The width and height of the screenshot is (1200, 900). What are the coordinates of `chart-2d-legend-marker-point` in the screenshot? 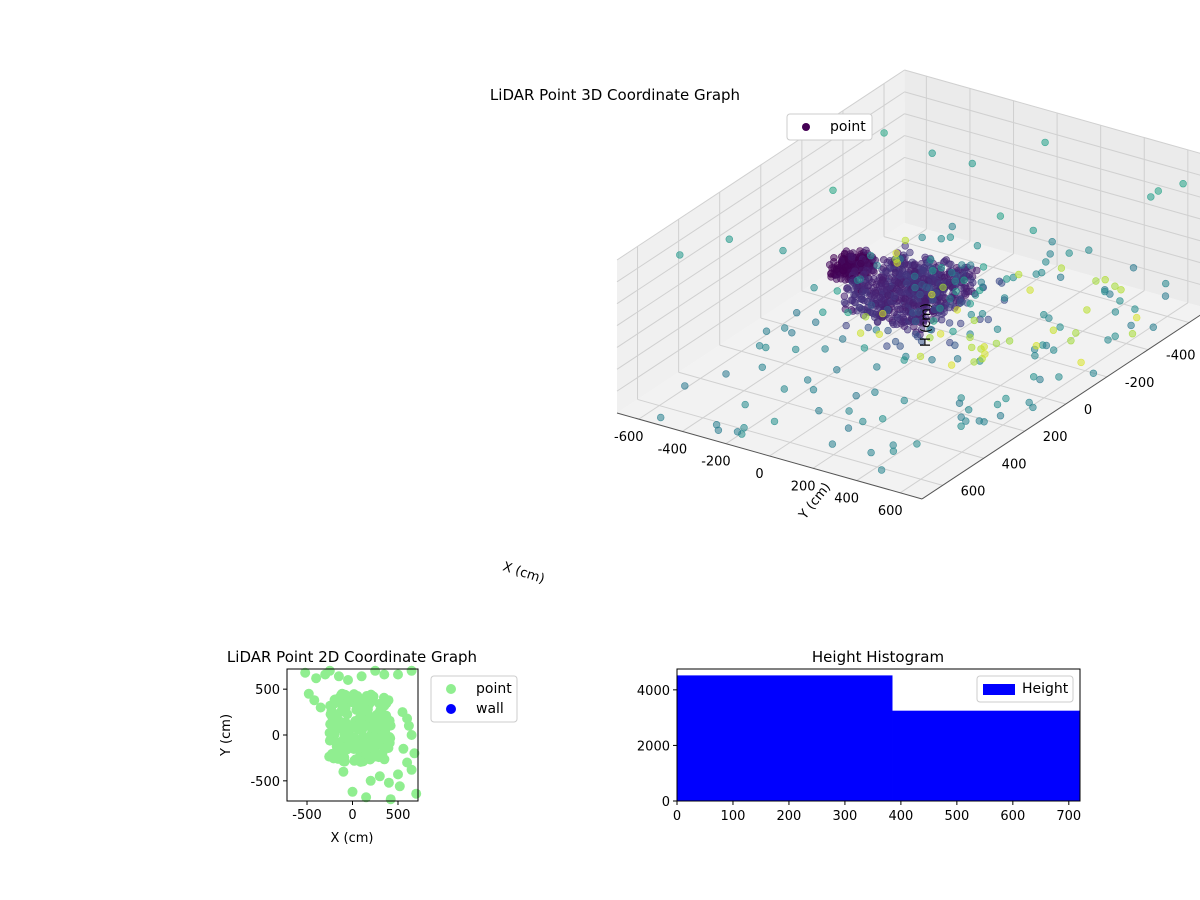 It's located at (451, 689).